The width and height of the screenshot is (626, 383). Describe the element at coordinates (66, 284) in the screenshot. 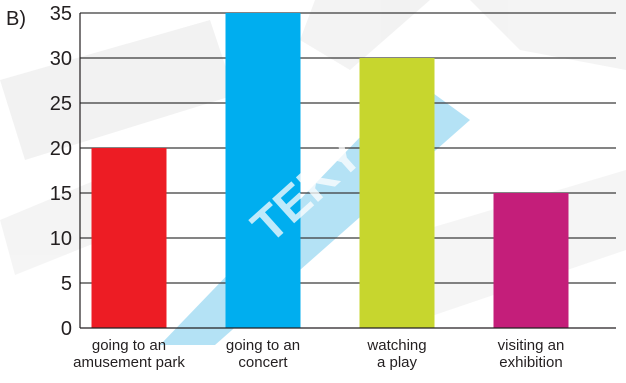

I see `y-tick-label-5: 5` at that location.